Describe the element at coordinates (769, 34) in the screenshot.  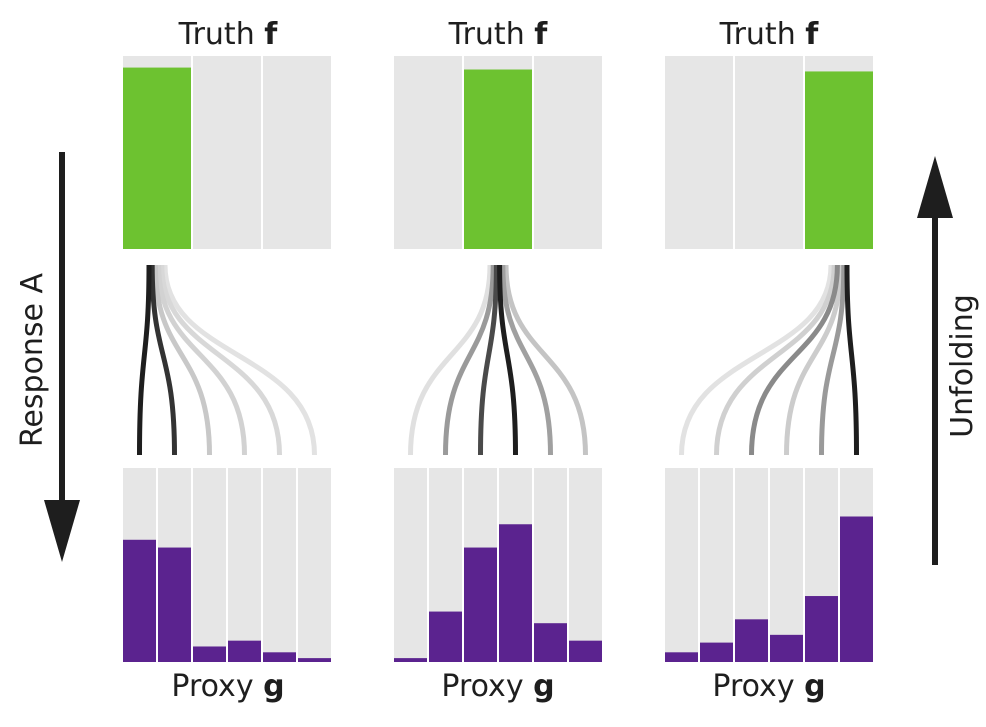
I see `truth-title-3: Truth f` at that location.